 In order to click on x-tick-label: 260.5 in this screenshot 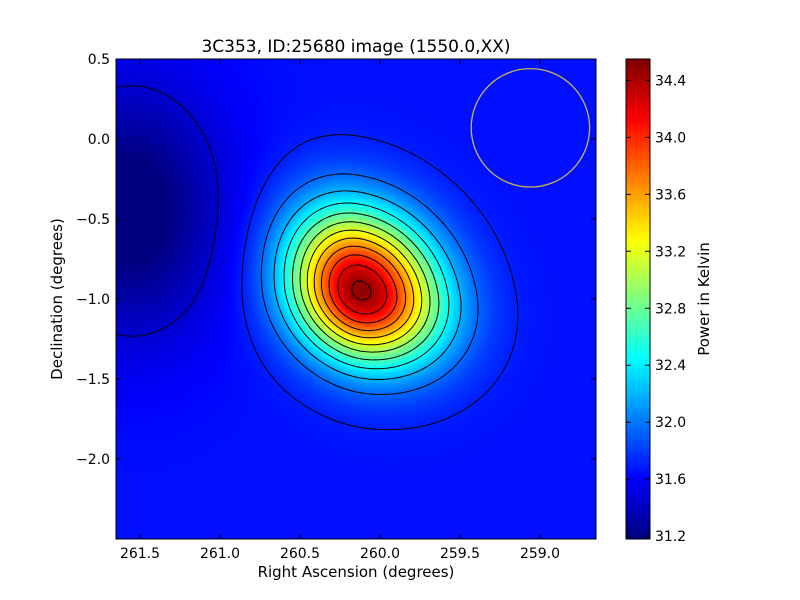, I will do `click(300, 554)`.